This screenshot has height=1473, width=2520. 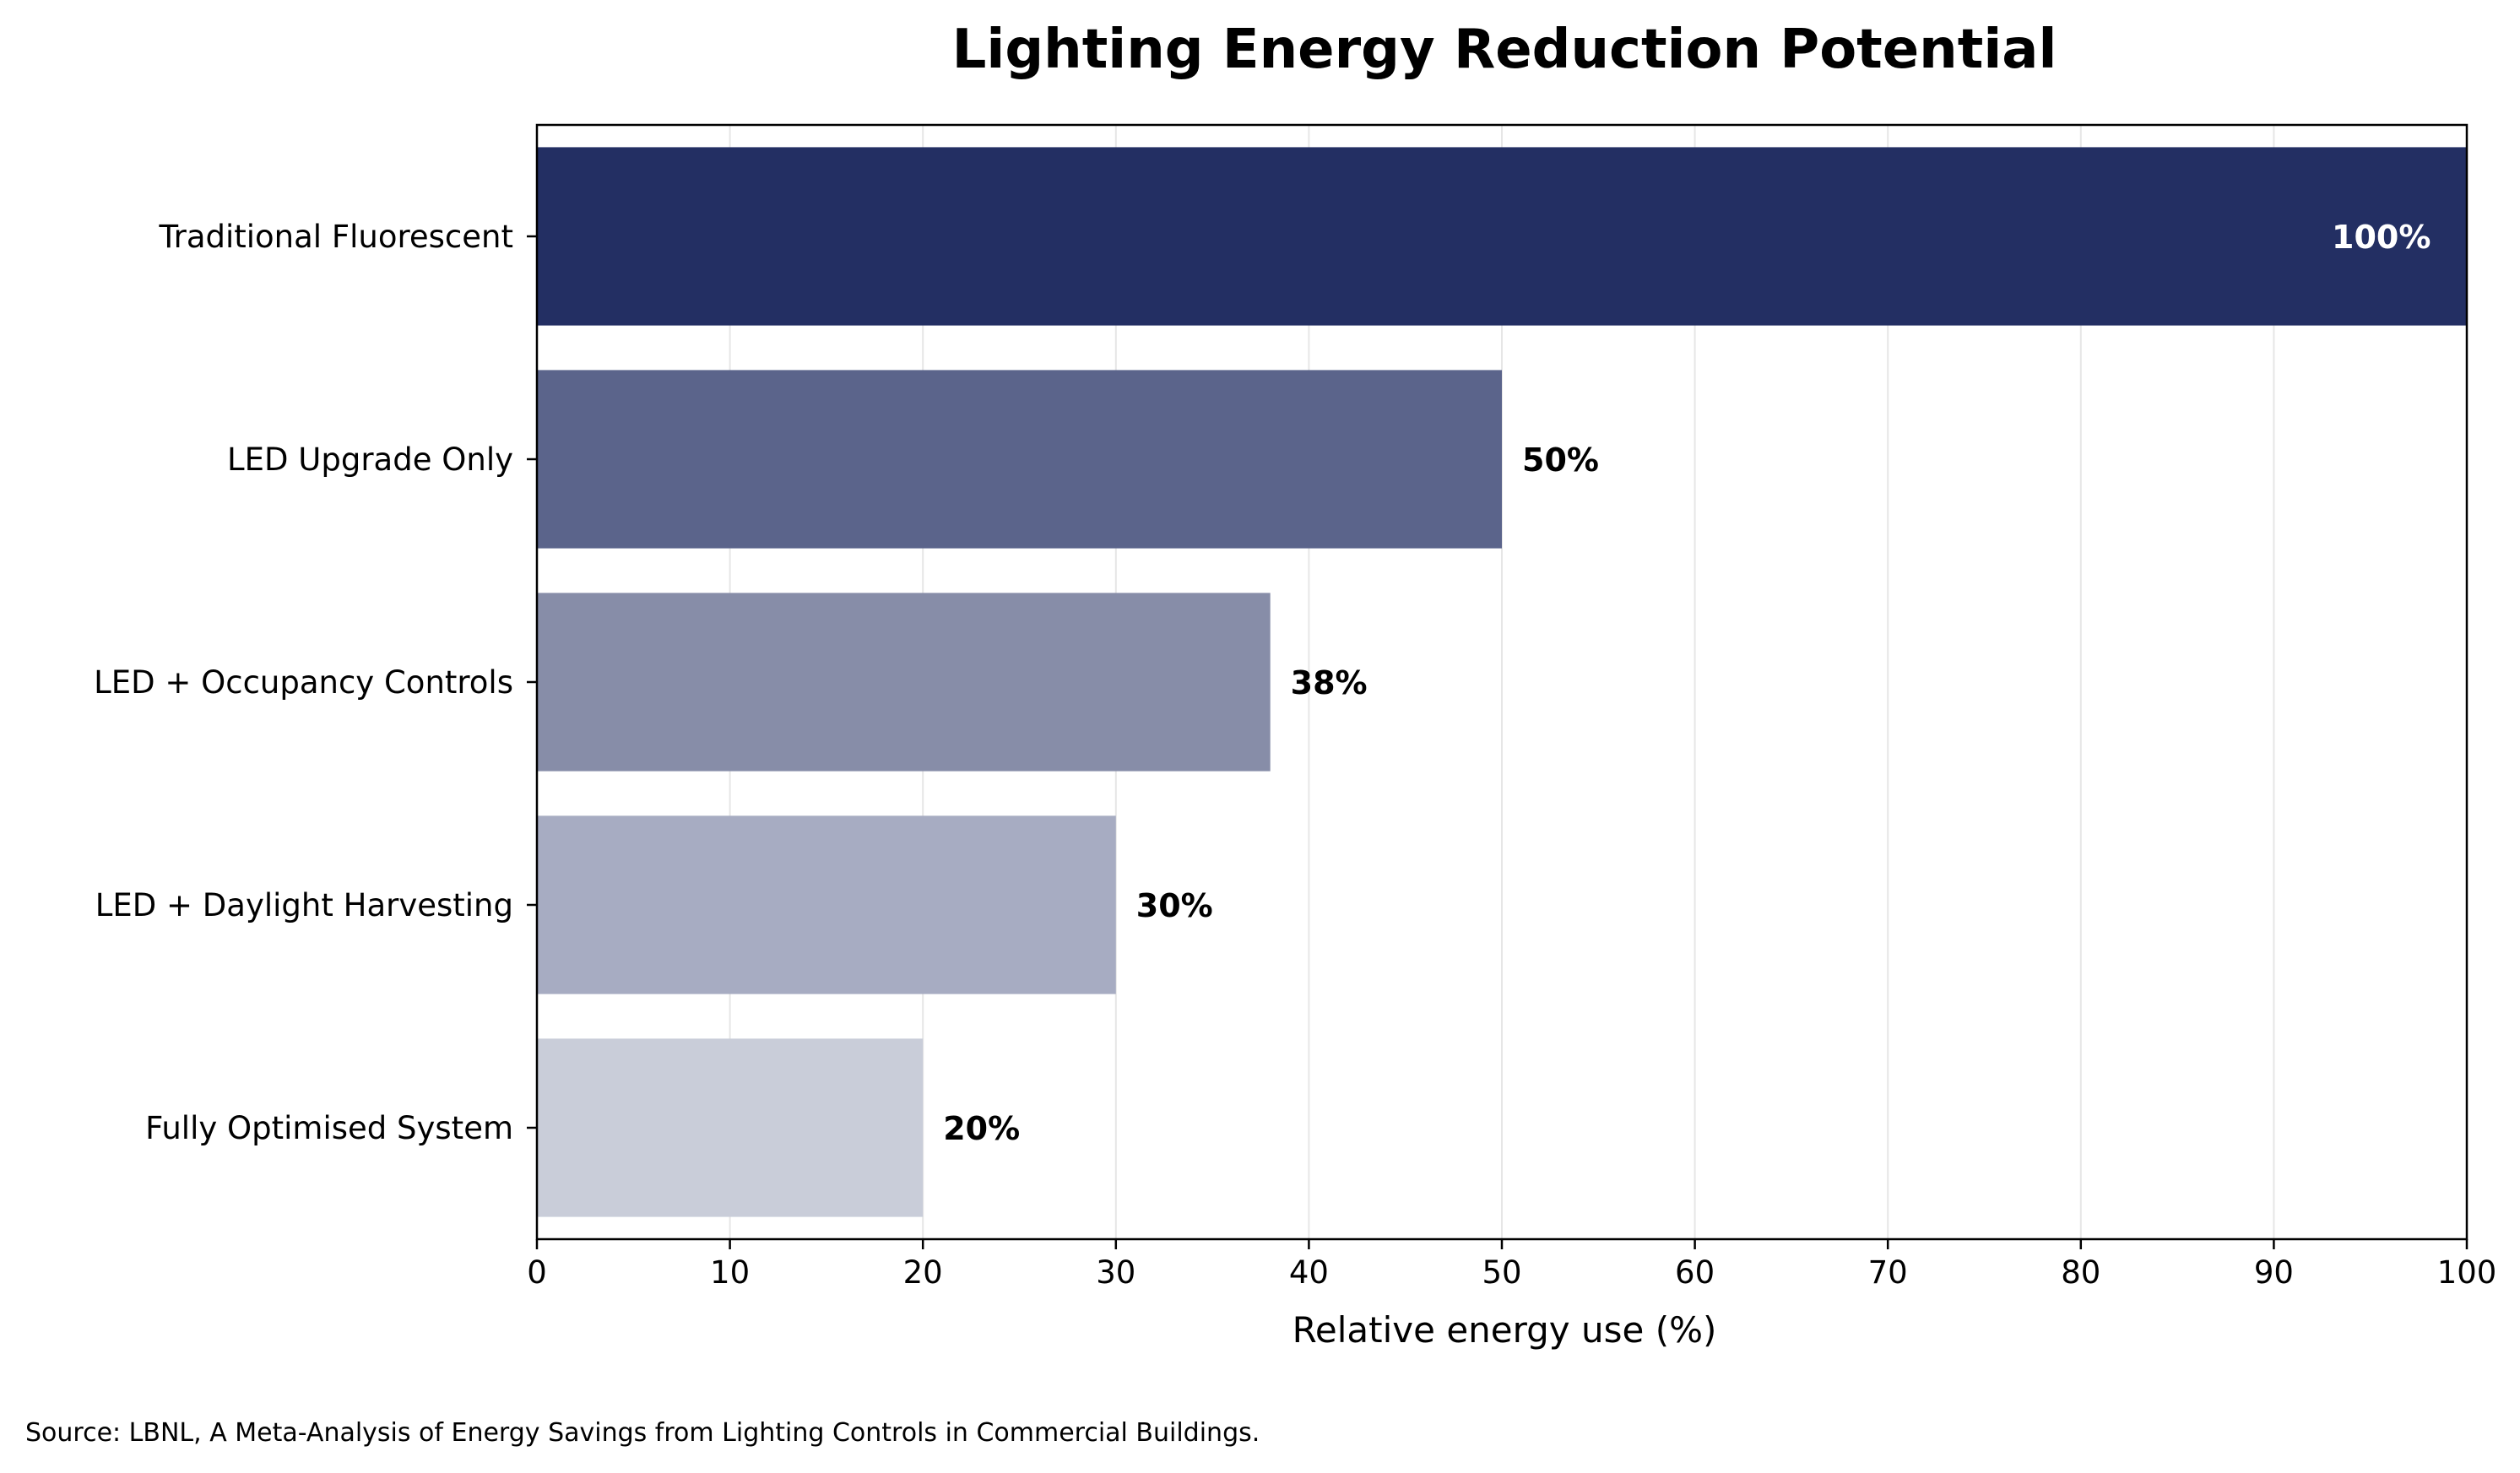 I want to click on x-tick-label: 40, so click(x=1309, y=1272).